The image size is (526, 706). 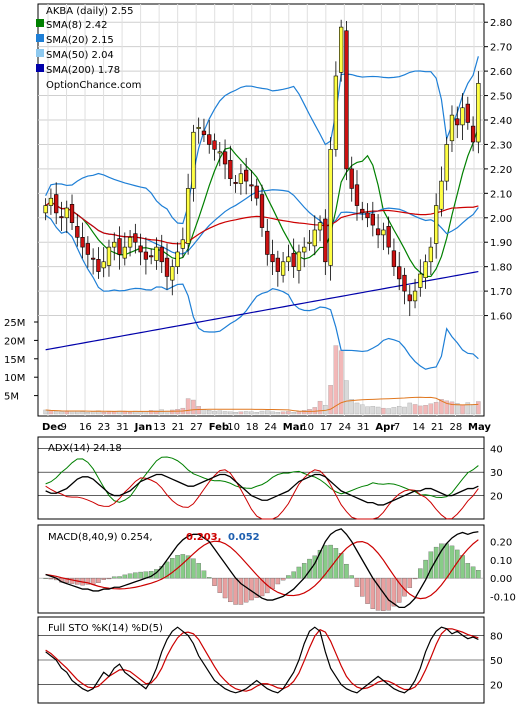 What do you see at coordinates (80, 40) in the screenshot?
I see `legend-sma20: SMA(20) 2.15` at bounding box center [80, 40].